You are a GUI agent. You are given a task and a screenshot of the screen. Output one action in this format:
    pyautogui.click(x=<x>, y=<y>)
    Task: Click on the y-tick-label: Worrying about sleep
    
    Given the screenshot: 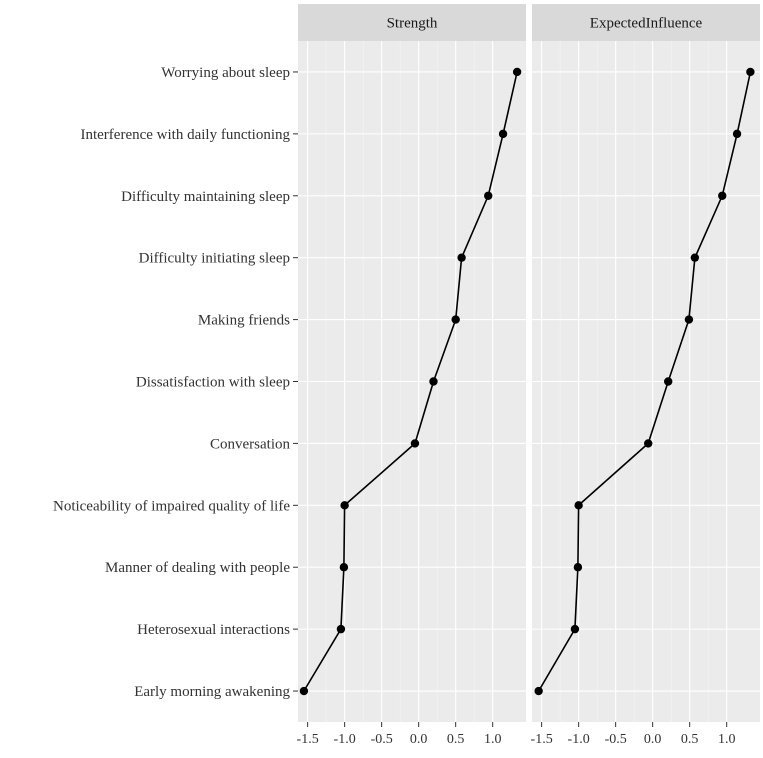 What is the action you would take?
    pyautogui.click(x=225, y=73)
    